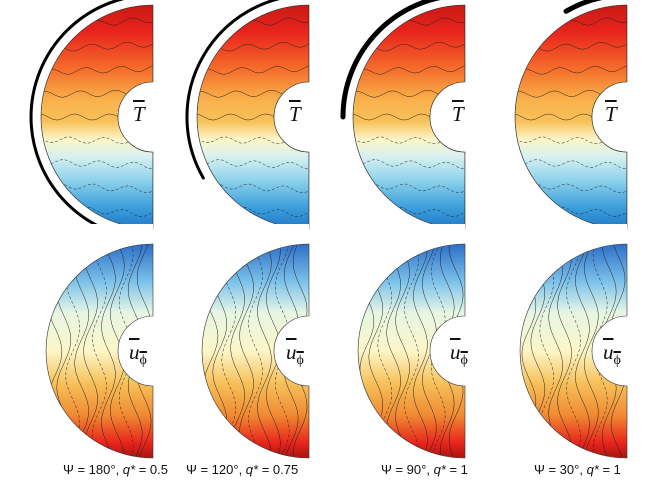 The width and height of the screenshot is (664, 498). I want to click on caption-4: Ψ = 30°, q* = 1, so click(577, 469).